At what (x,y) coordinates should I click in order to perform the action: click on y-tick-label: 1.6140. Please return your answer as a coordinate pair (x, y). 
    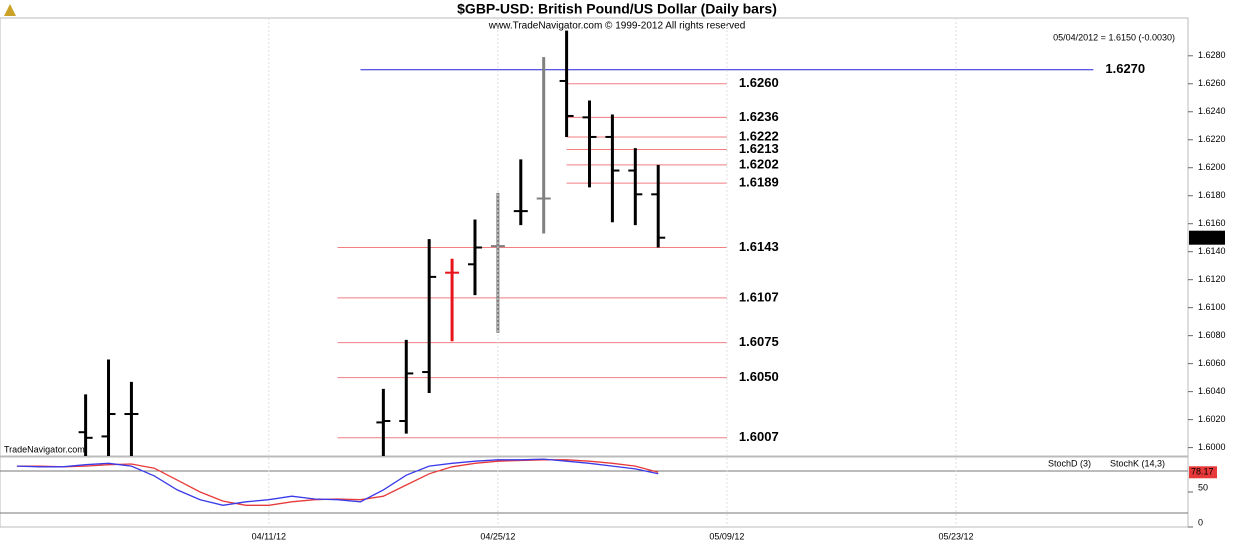
    Looking at the image, I should click on (1212, 251).